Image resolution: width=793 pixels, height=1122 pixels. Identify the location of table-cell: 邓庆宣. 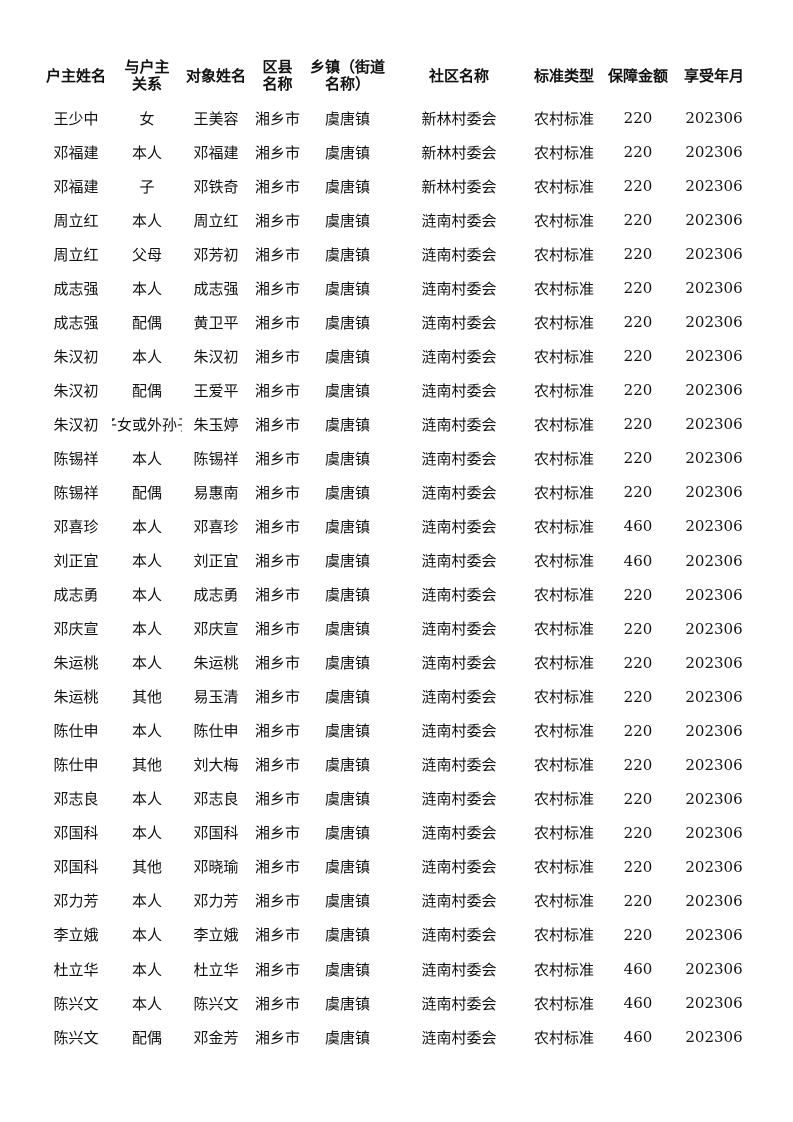
(76, 629).